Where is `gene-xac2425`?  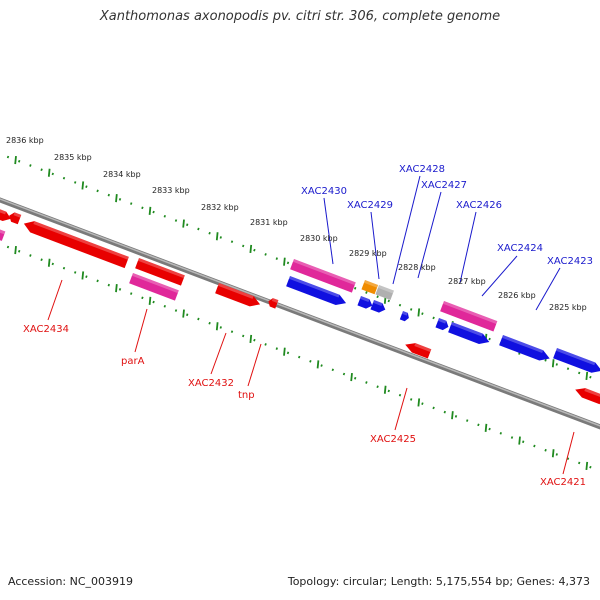 gene-xac2425 is located at coordinates (418, 351).